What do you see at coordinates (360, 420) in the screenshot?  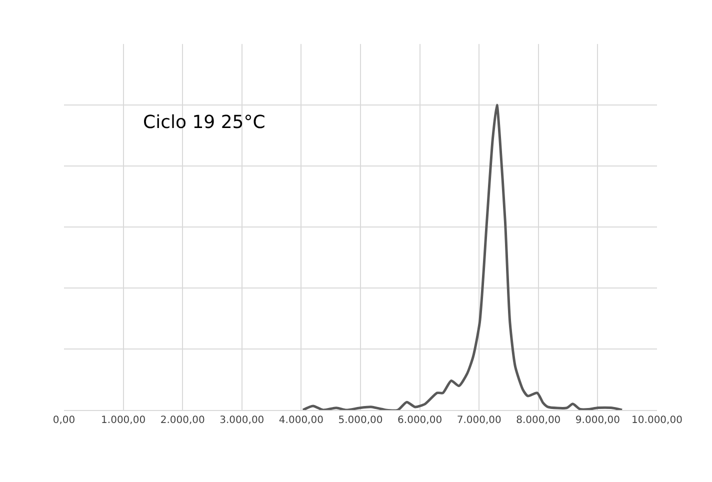 I see `x-tick-label: 5.000,00` at bounding box center [360, 420].